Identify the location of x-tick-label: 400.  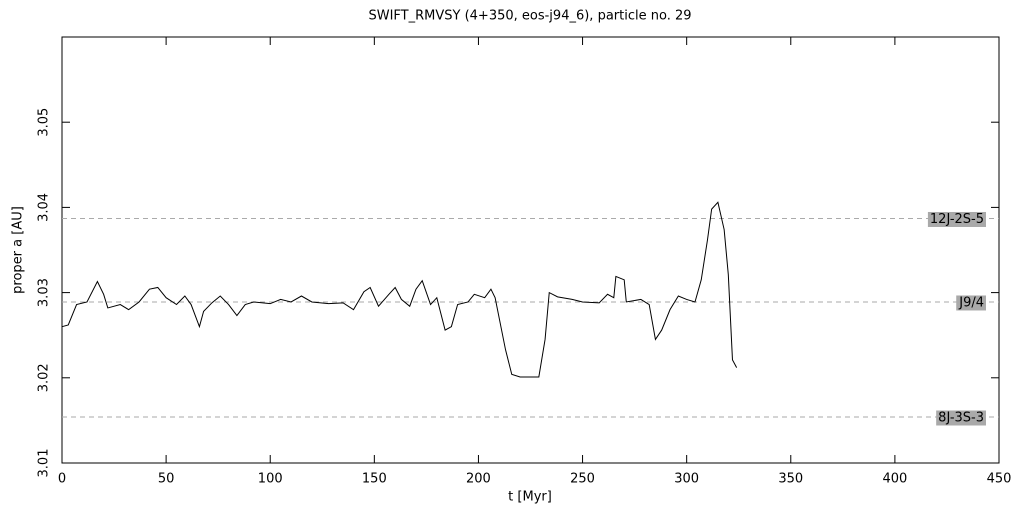
(894, 479).